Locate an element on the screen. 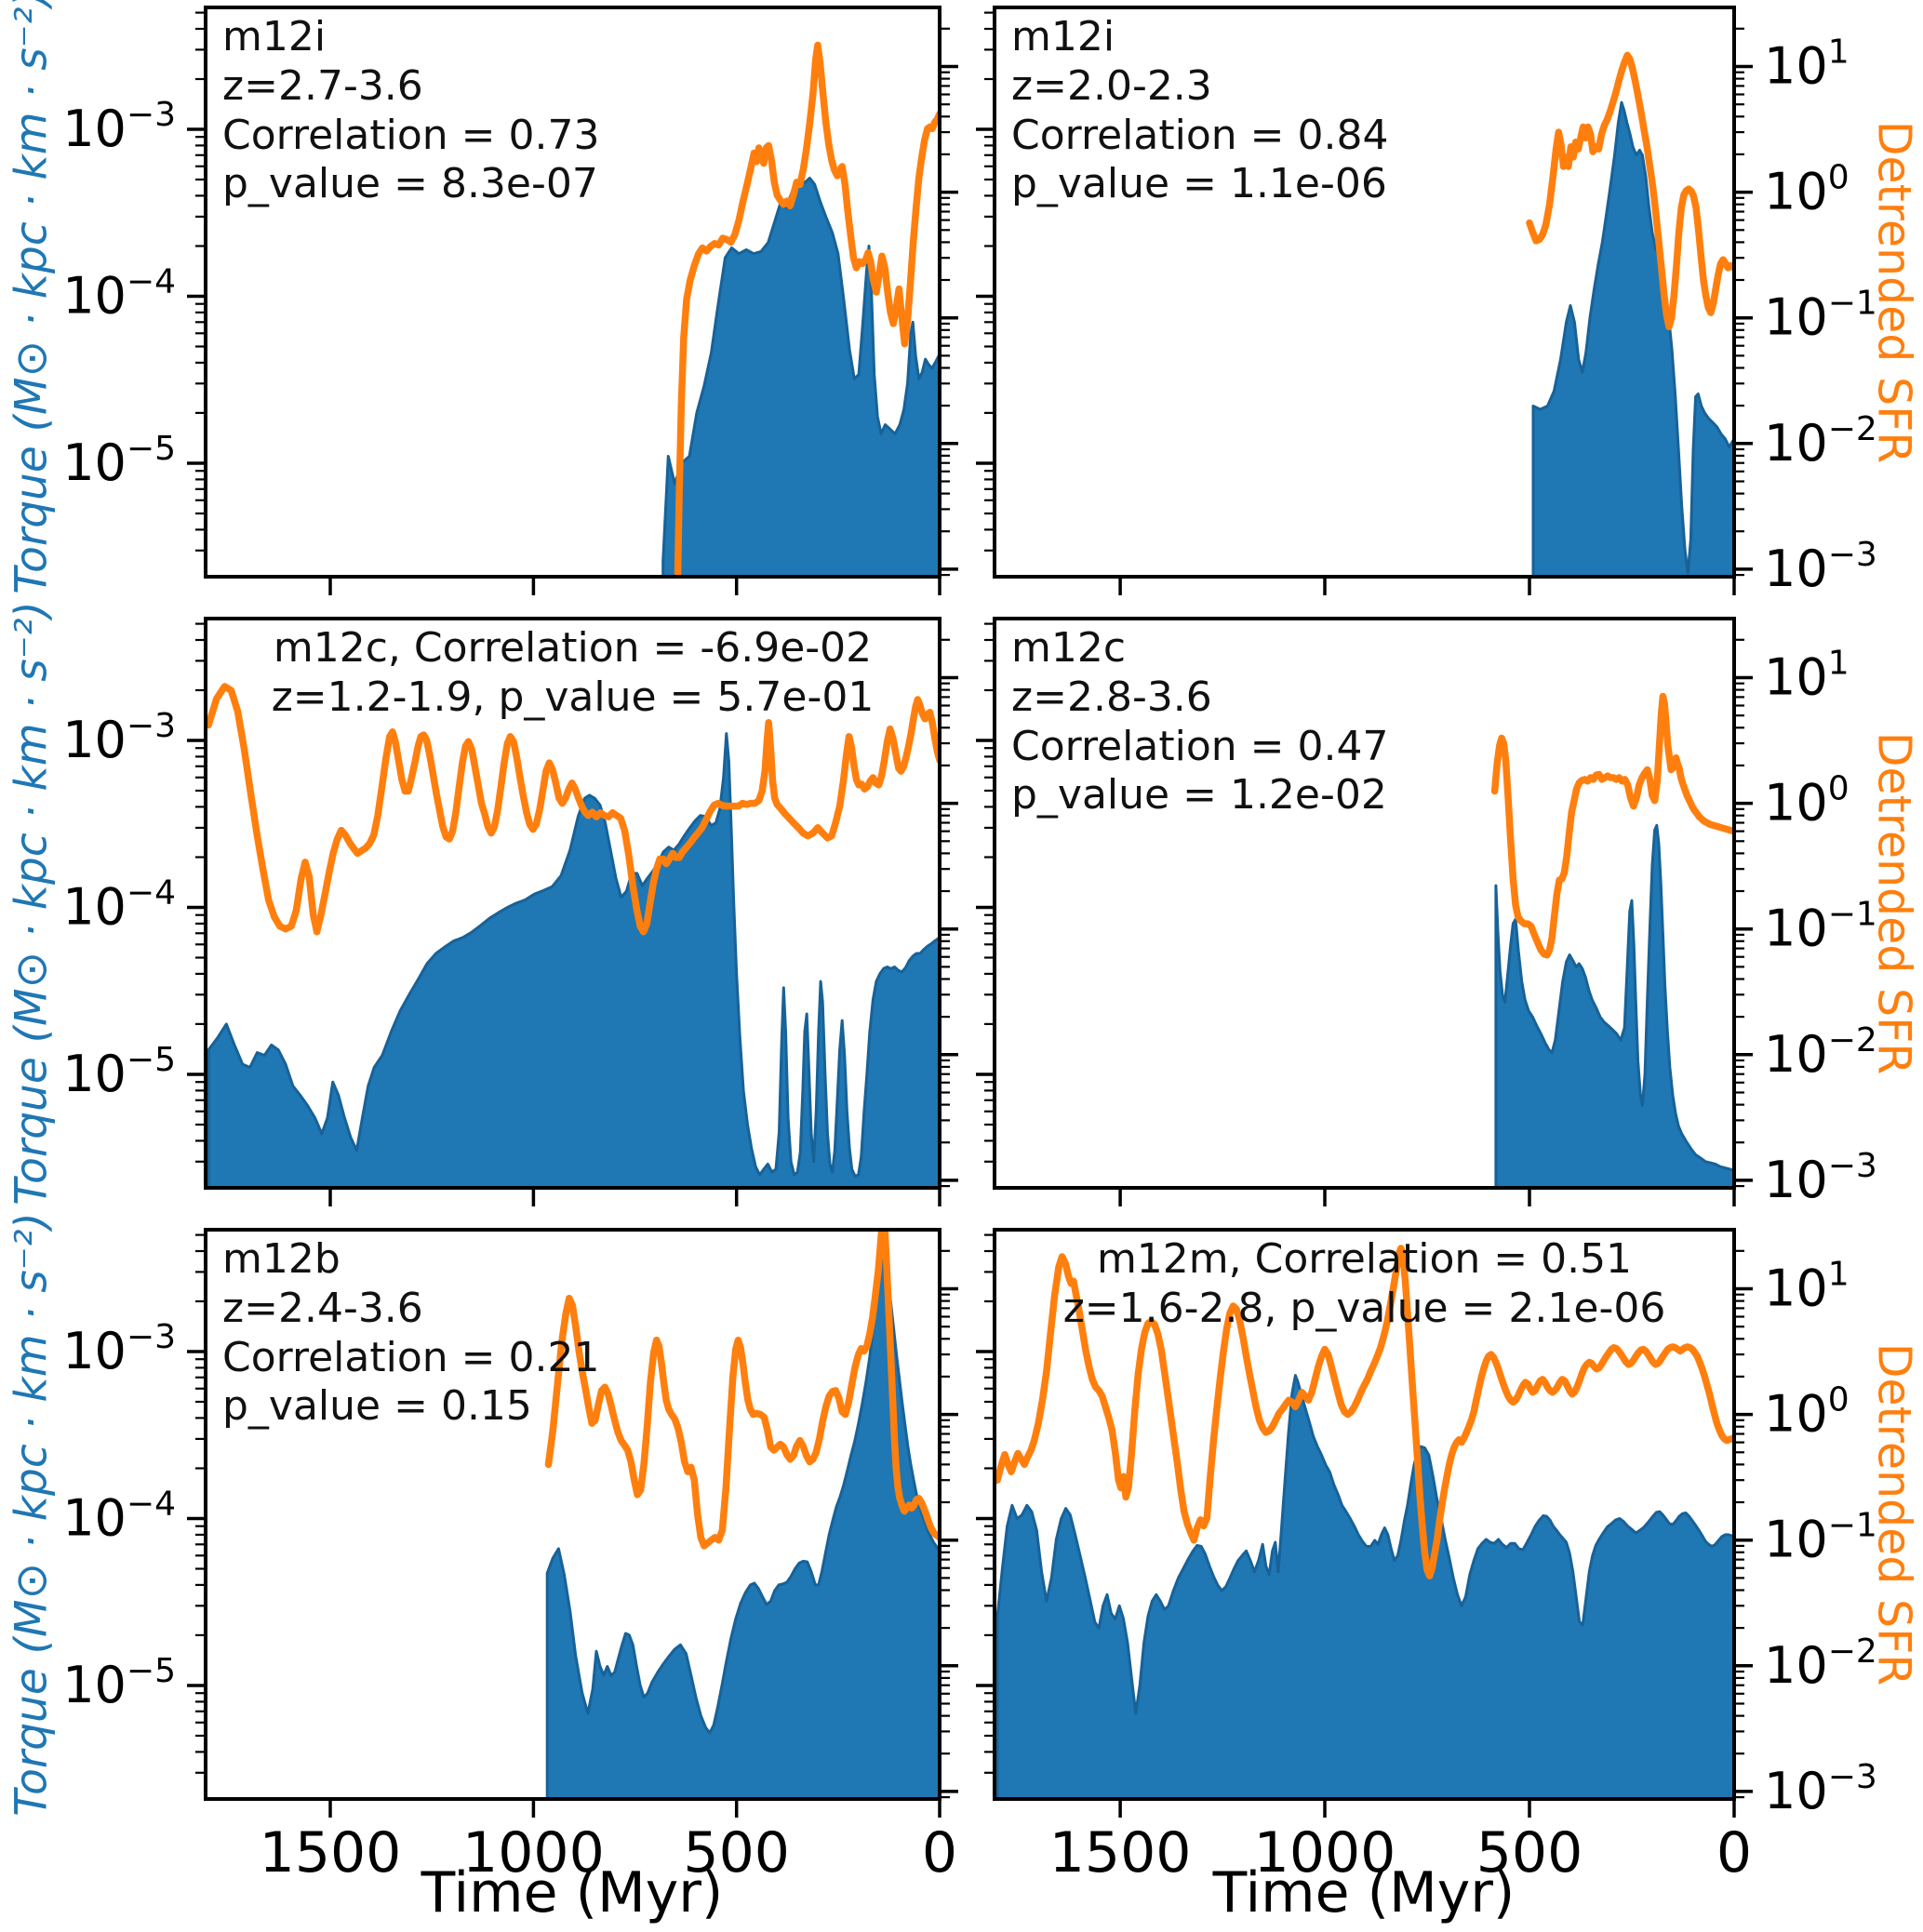  annotation-line: m12b is located at coordinates (281, 1259).